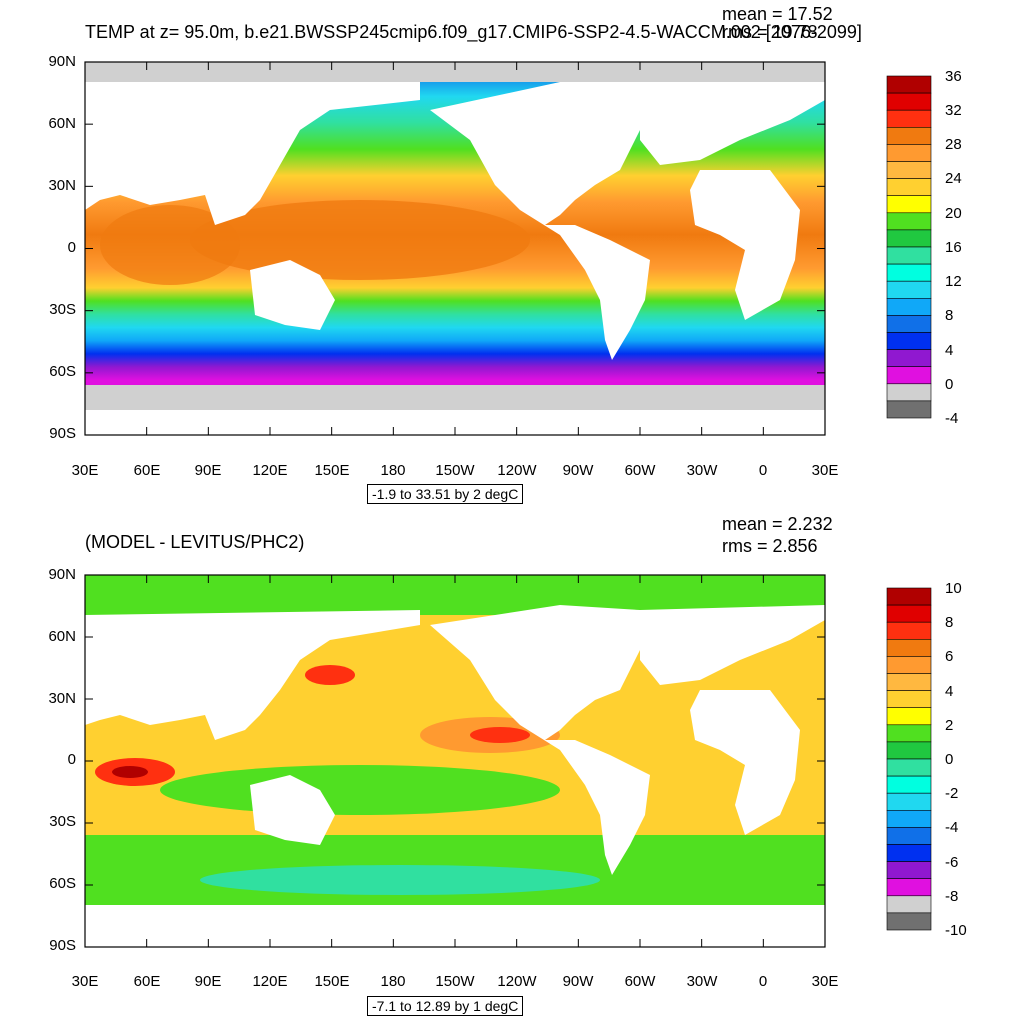  I want to click on bottom-lat-90s: 90S, so click(62, 945).